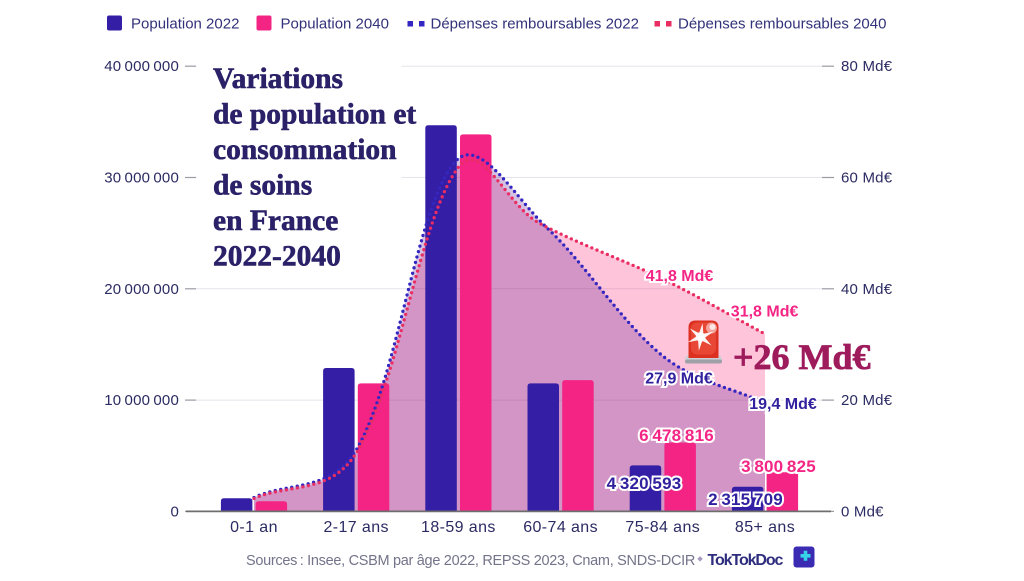  Describe the element at coordinates (867, 66) in the screenshot. I see `svg-text: 80 Md€` at that location.